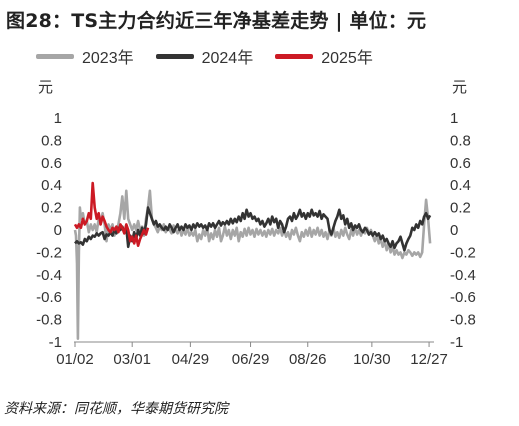 This screenshot has width=519, height=426. Describe the element at coordinates (463, 275) in the screenshot. I see `y-tick-label-right: -0.4` at that location.